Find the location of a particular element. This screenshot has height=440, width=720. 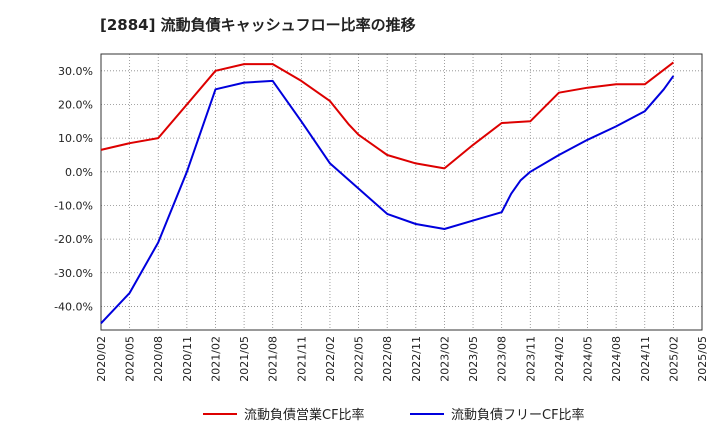

y-tick-label: 10.0% is located at coordinates (75, 138).